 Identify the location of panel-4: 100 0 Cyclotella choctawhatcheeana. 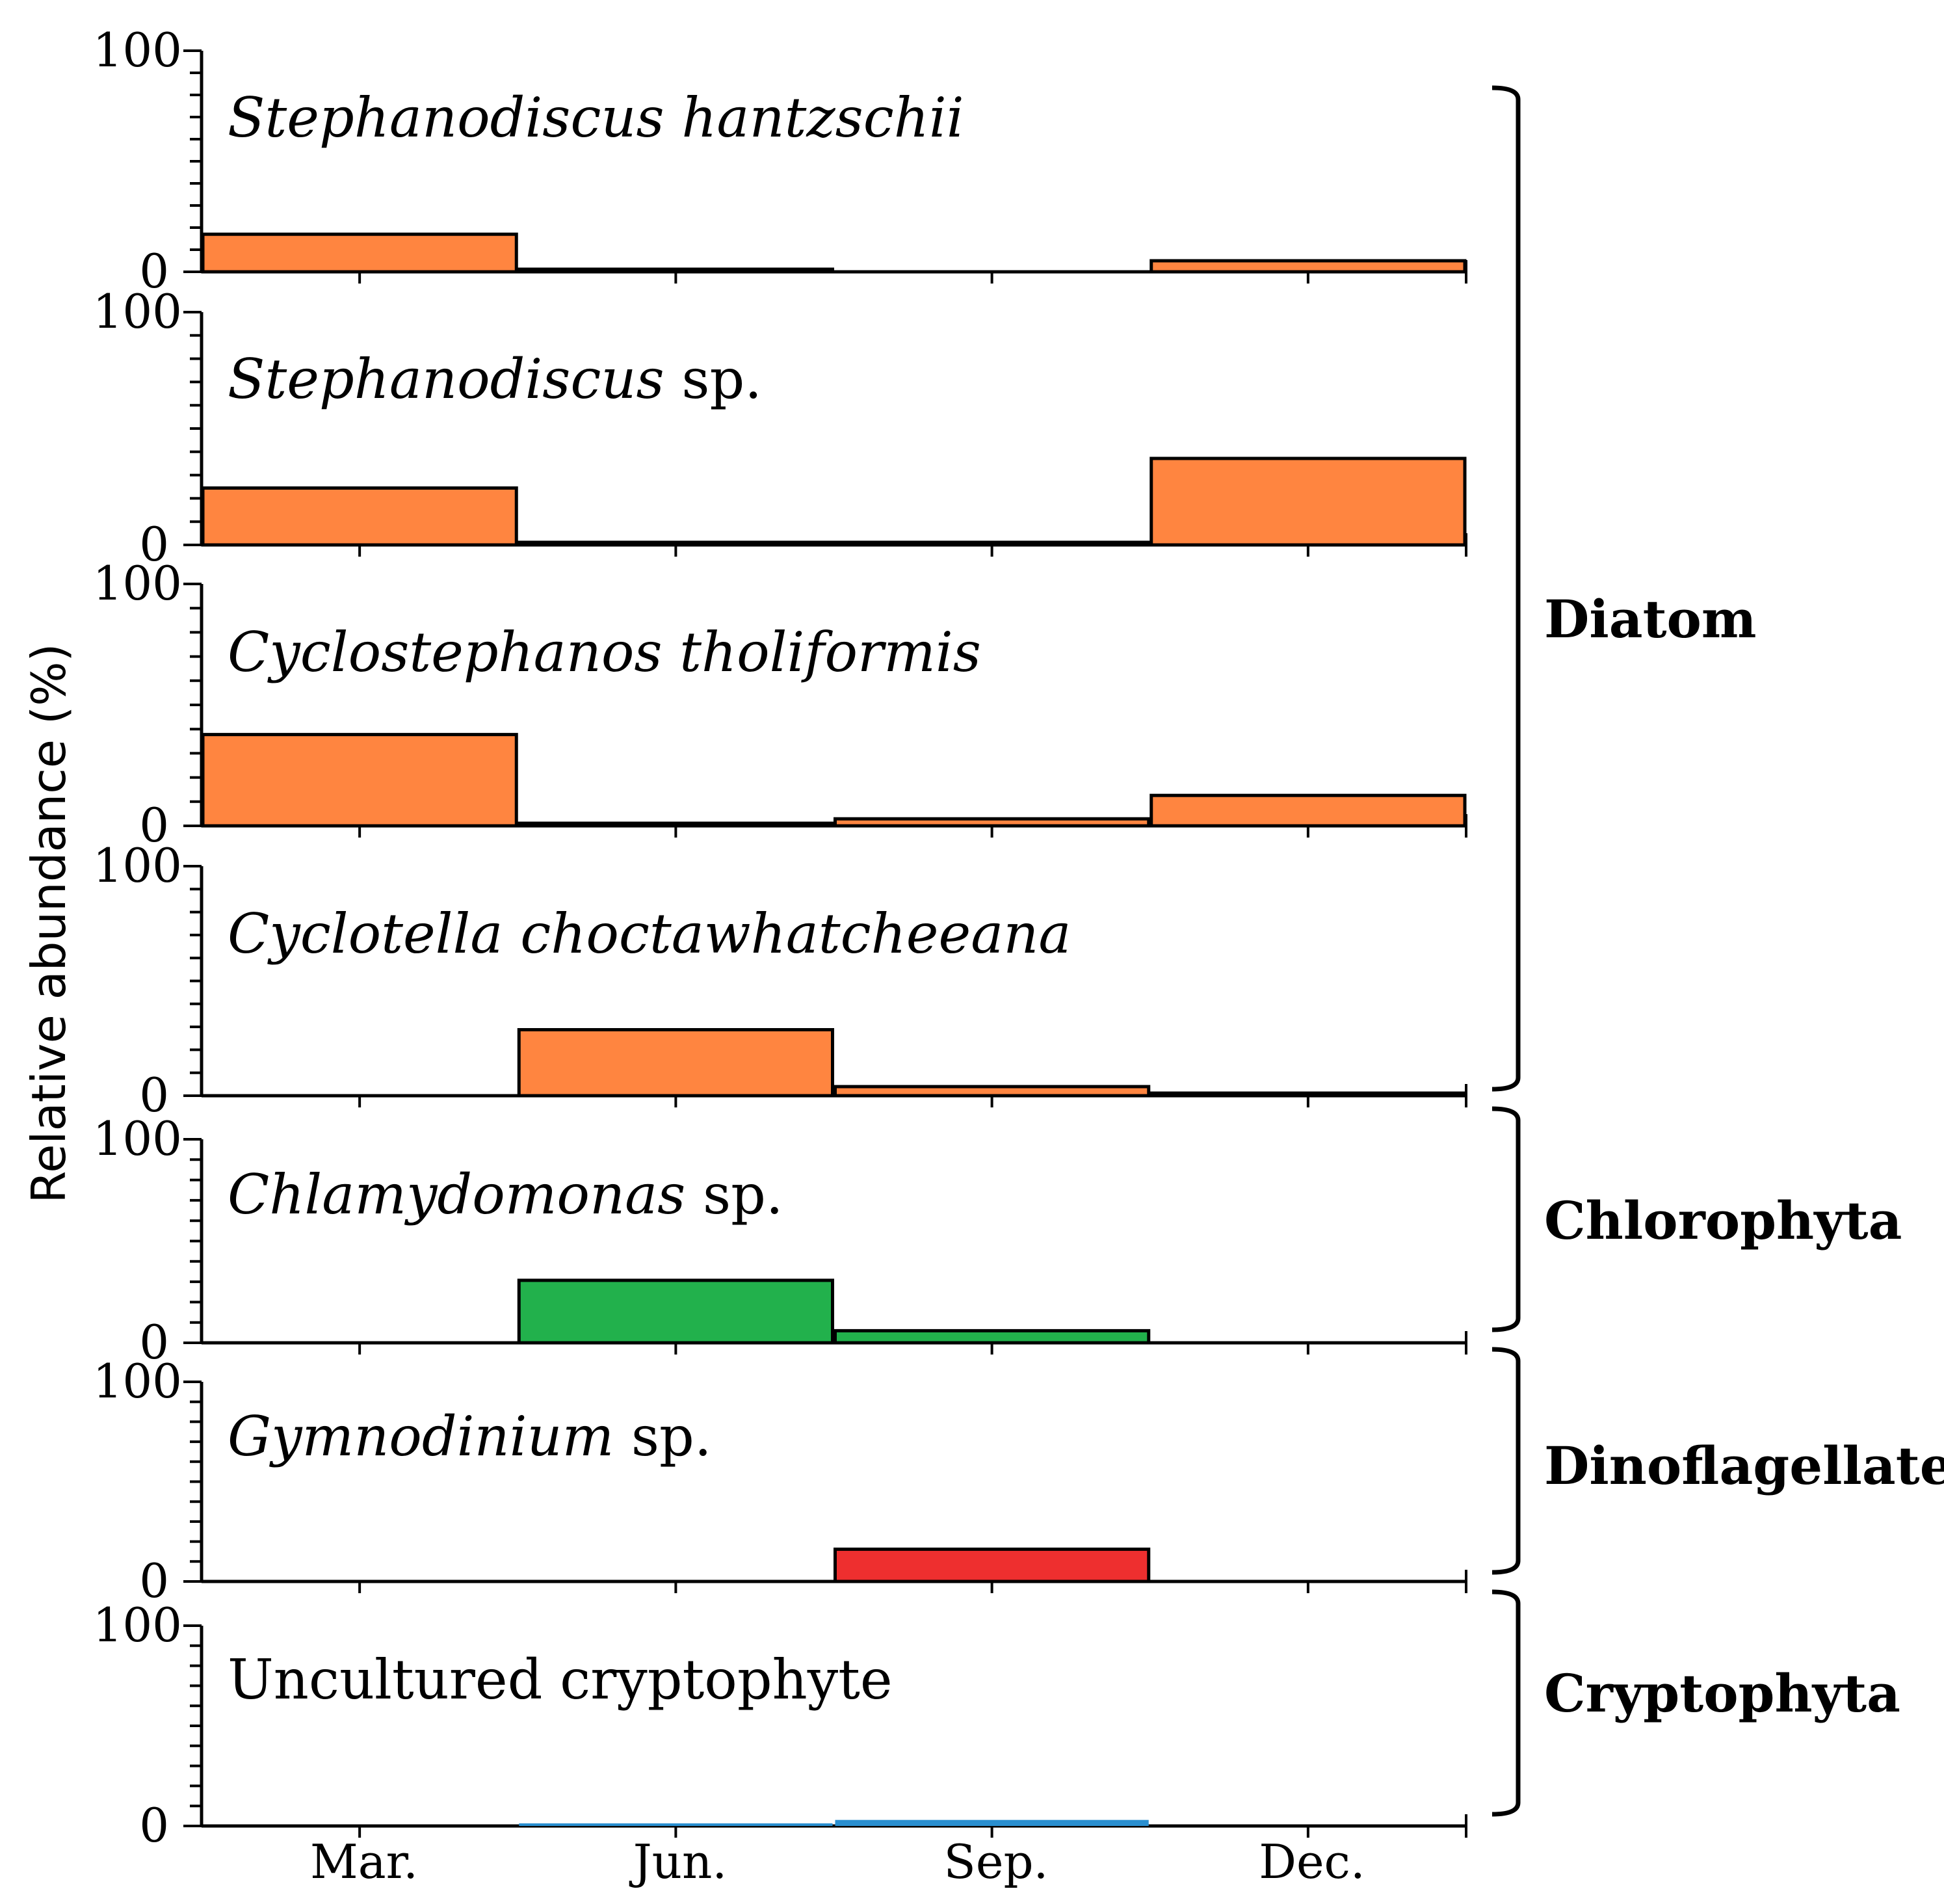
(780, 980).